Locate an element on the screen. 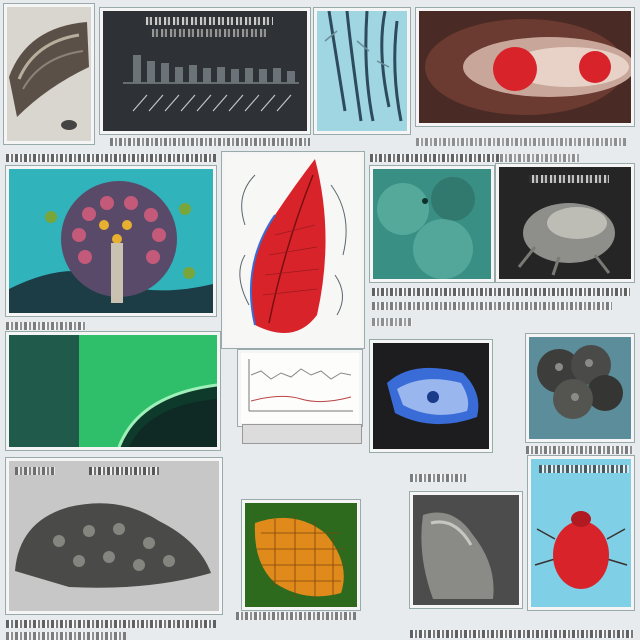 Image resolution: width=640 pixels, height=640 pixels. sponge-image is located at coordinates (580, 382).